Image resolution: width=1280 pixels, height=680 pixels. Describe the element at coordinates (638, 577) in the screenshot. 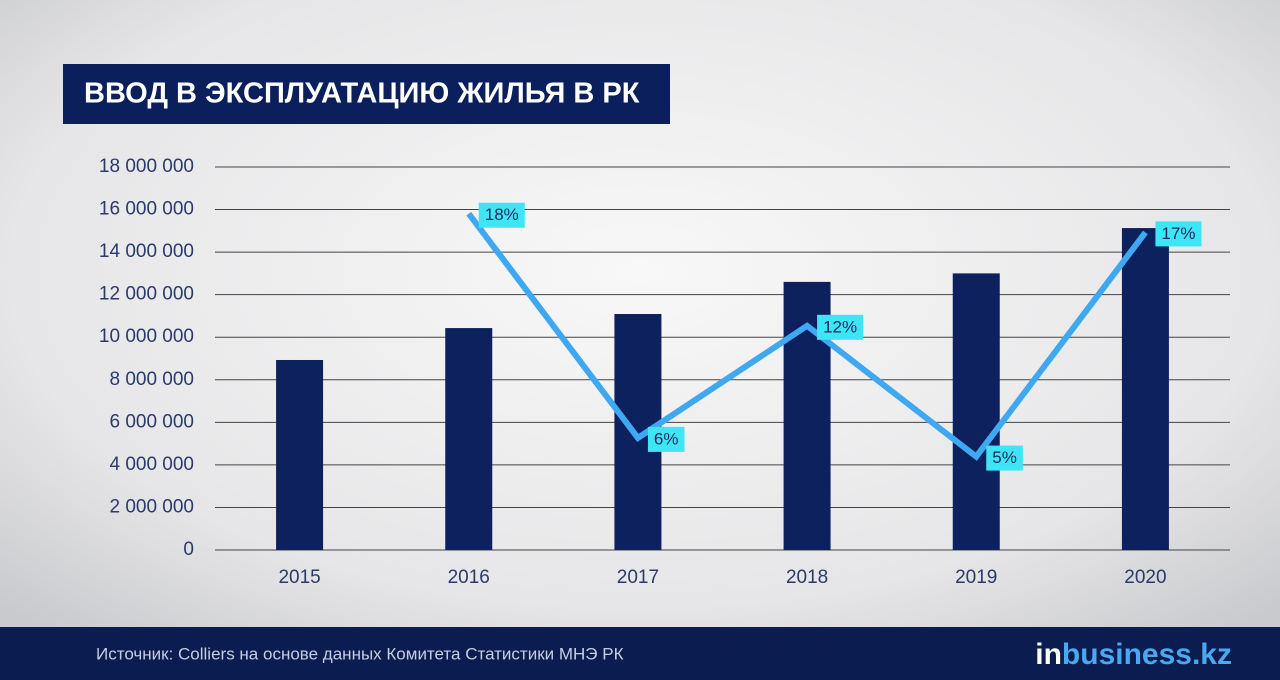

I see `x-tick-label: 2017` at that location.